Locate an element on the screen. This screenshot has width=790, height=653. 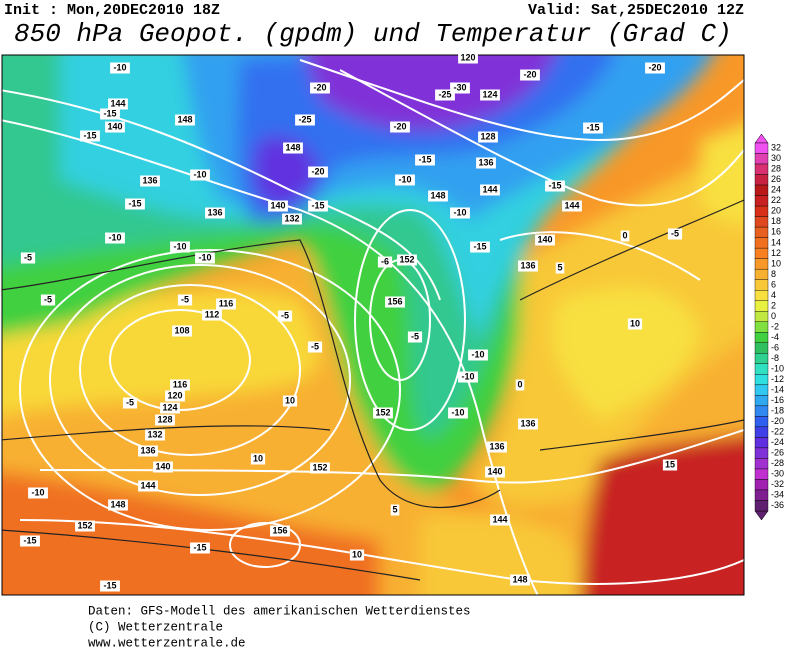
legend-label: 28 is located at coordinates (776, 169).